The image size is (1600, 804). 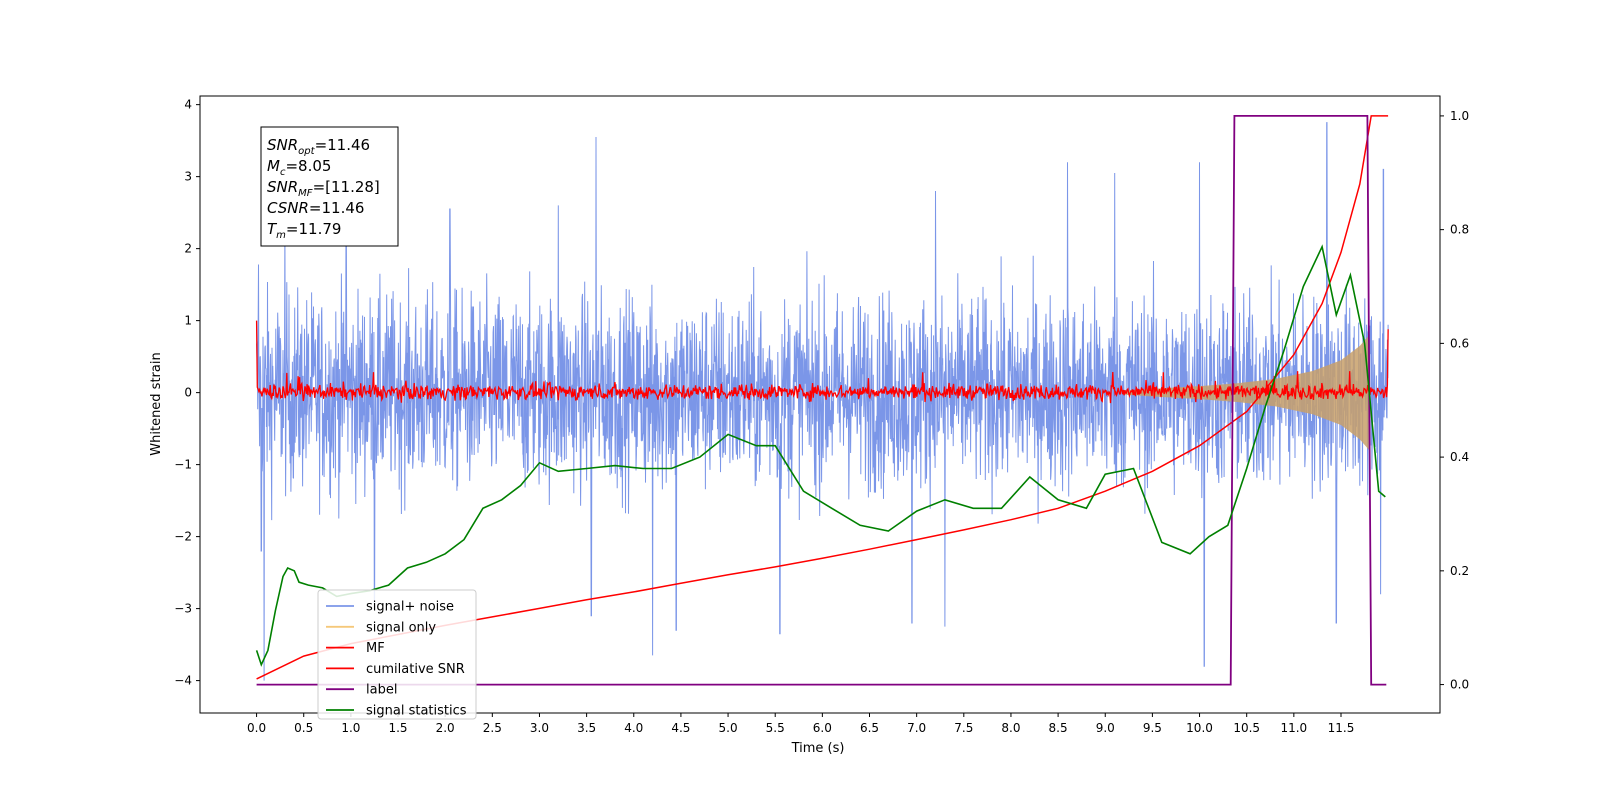 I want to click on y-axis-label: Whitened strain, so click(x=156, y=403).